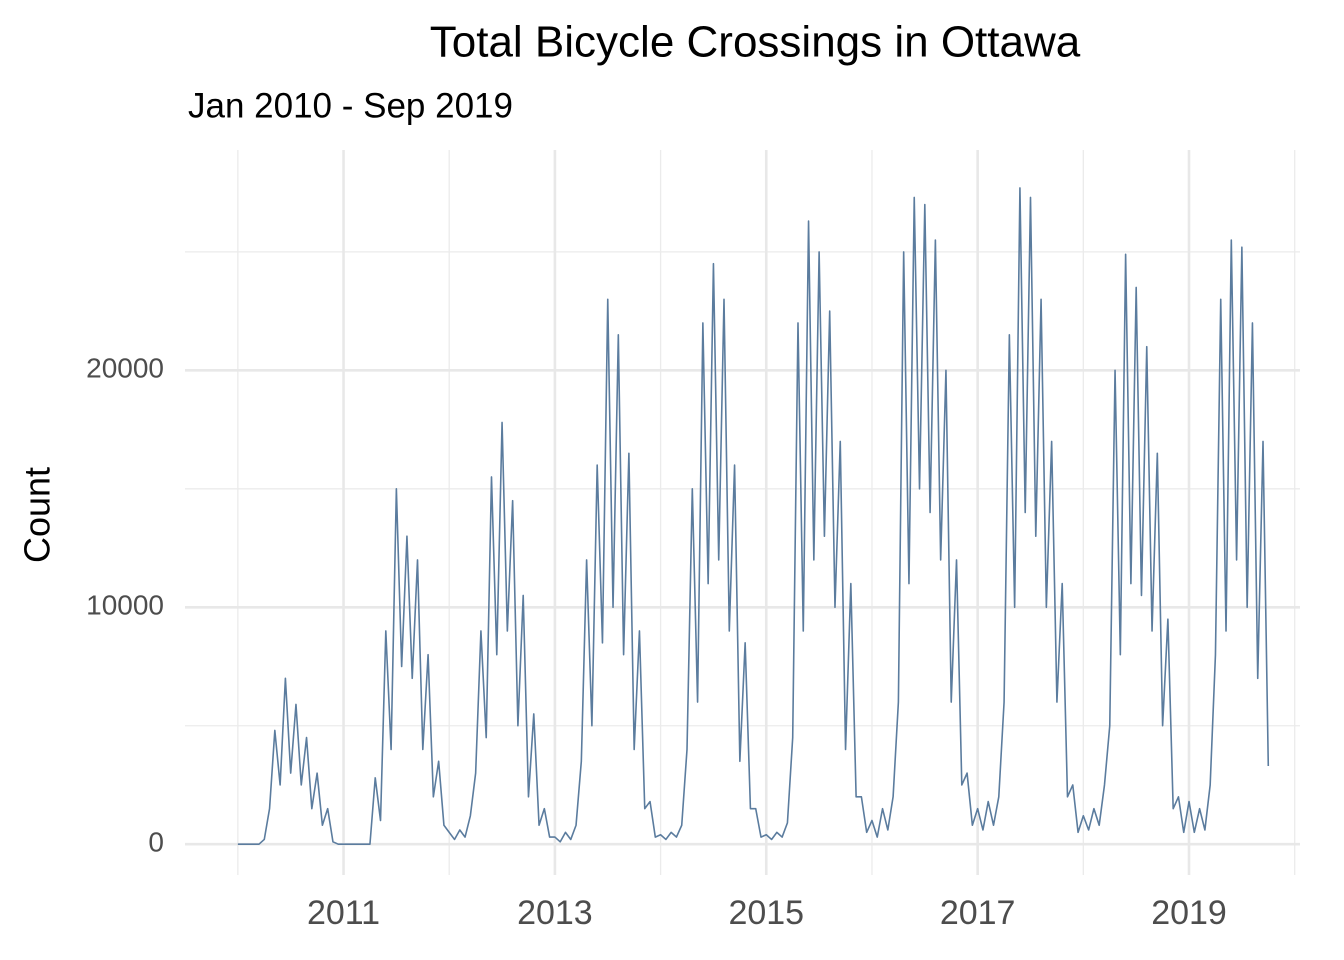 The height and width of the screenshot is (960, 1344). What do you see at coordinates (156, 842) in the screenshot?
I see `y-tick-label: 0` at bounding box center [156, 842].